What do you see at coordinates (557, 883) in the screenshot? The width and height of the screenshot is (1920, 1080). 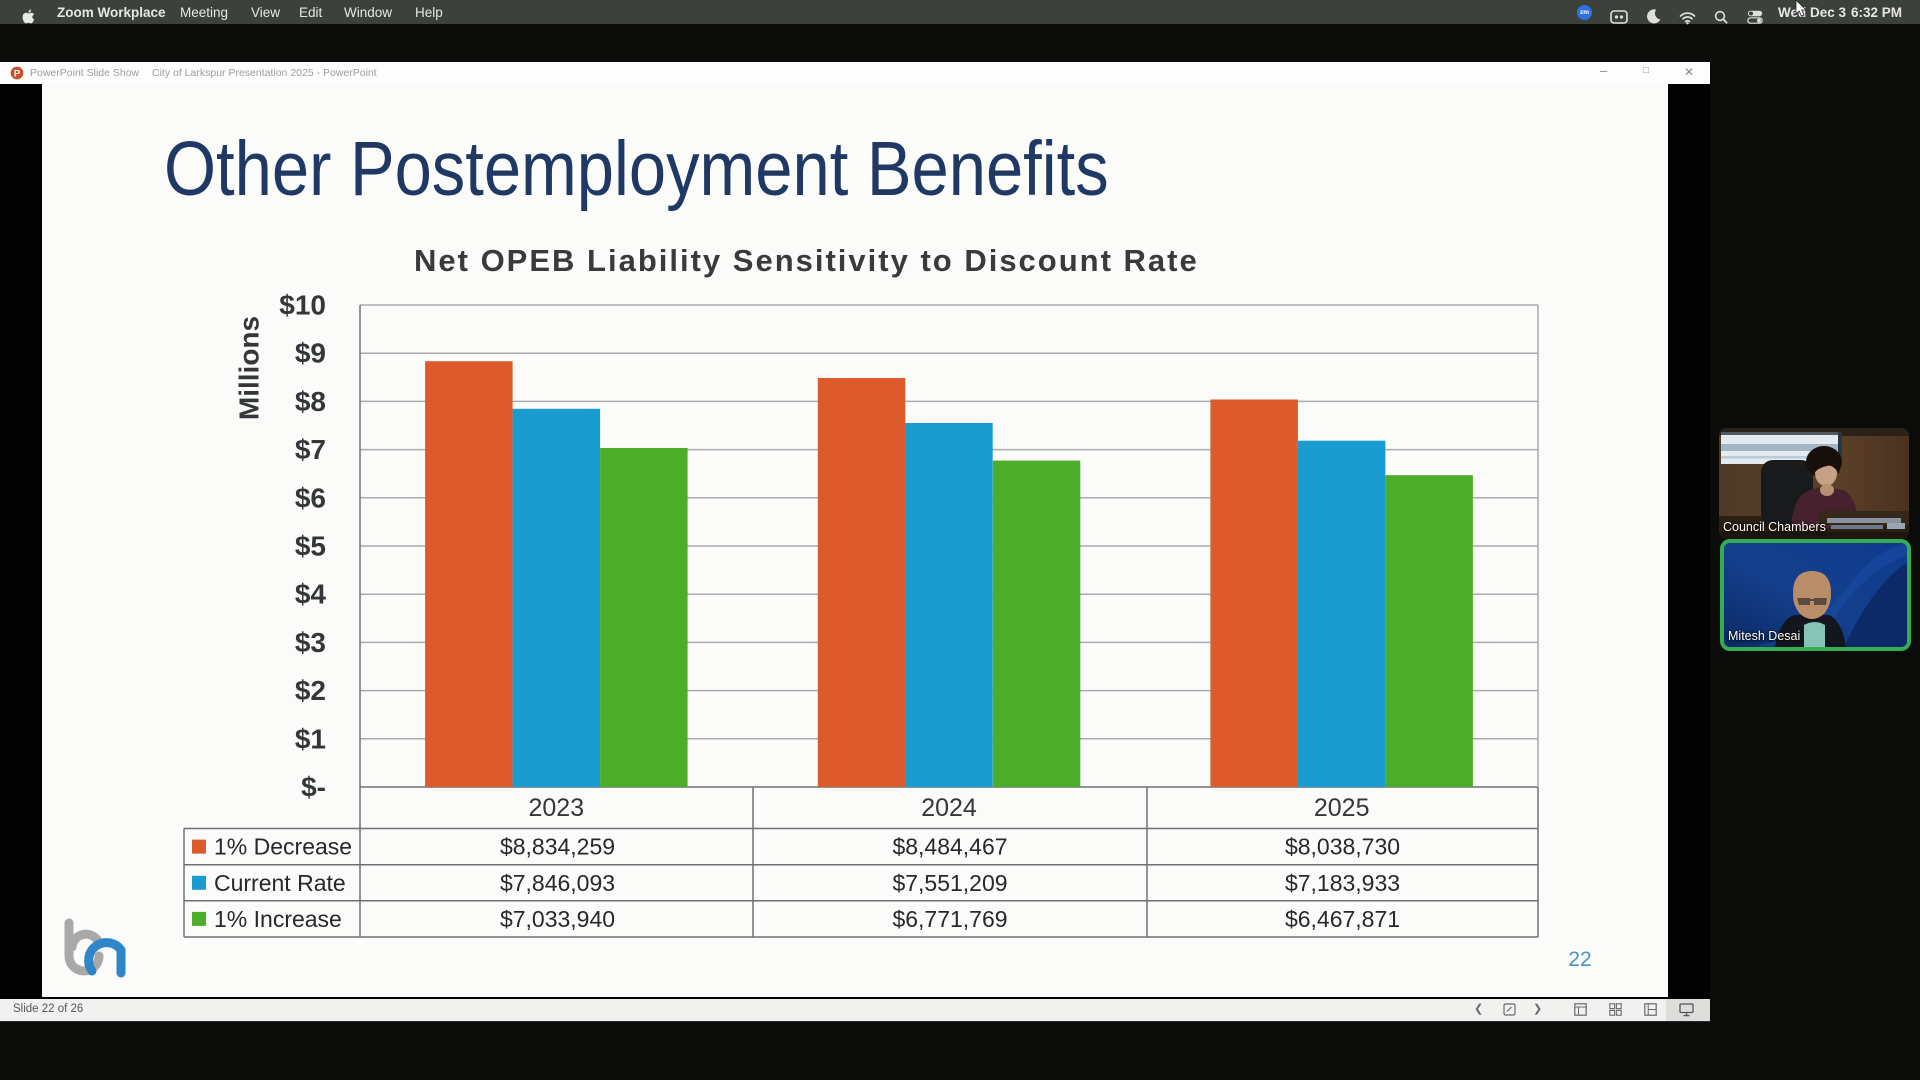 I see `svg-text: $7,846,093` at bounding box center [557, 883].